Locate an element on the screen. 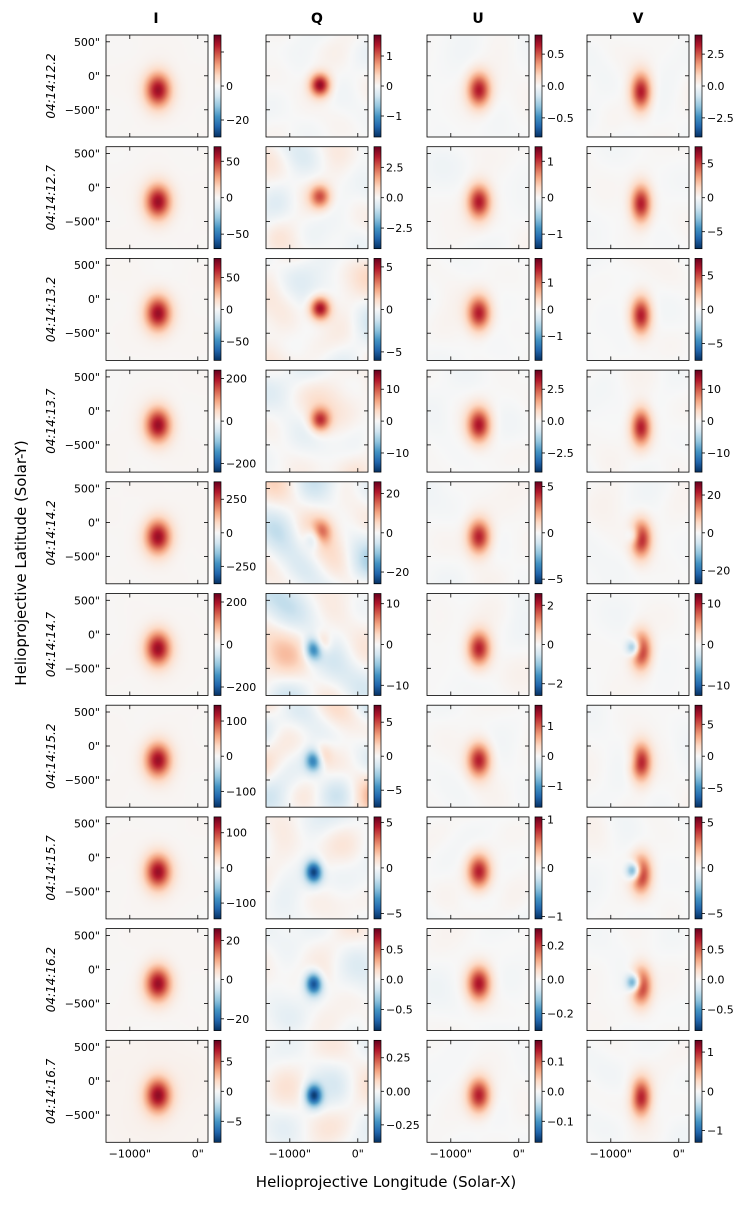  colorbar-tick-label: 0.00 is located at coordinates (398, 1091).